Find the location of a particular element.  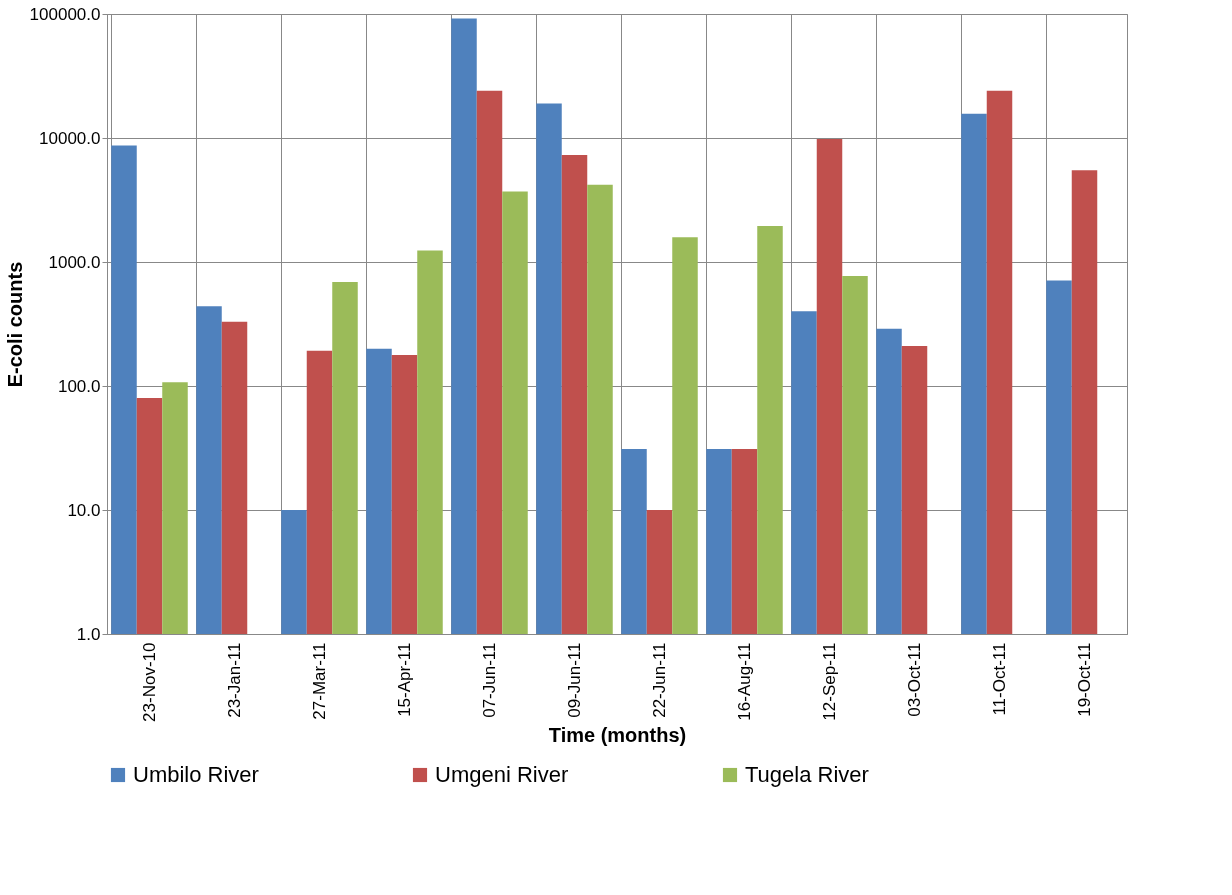

x-axis-title: Time (months) is located at coordinates (617, 734).